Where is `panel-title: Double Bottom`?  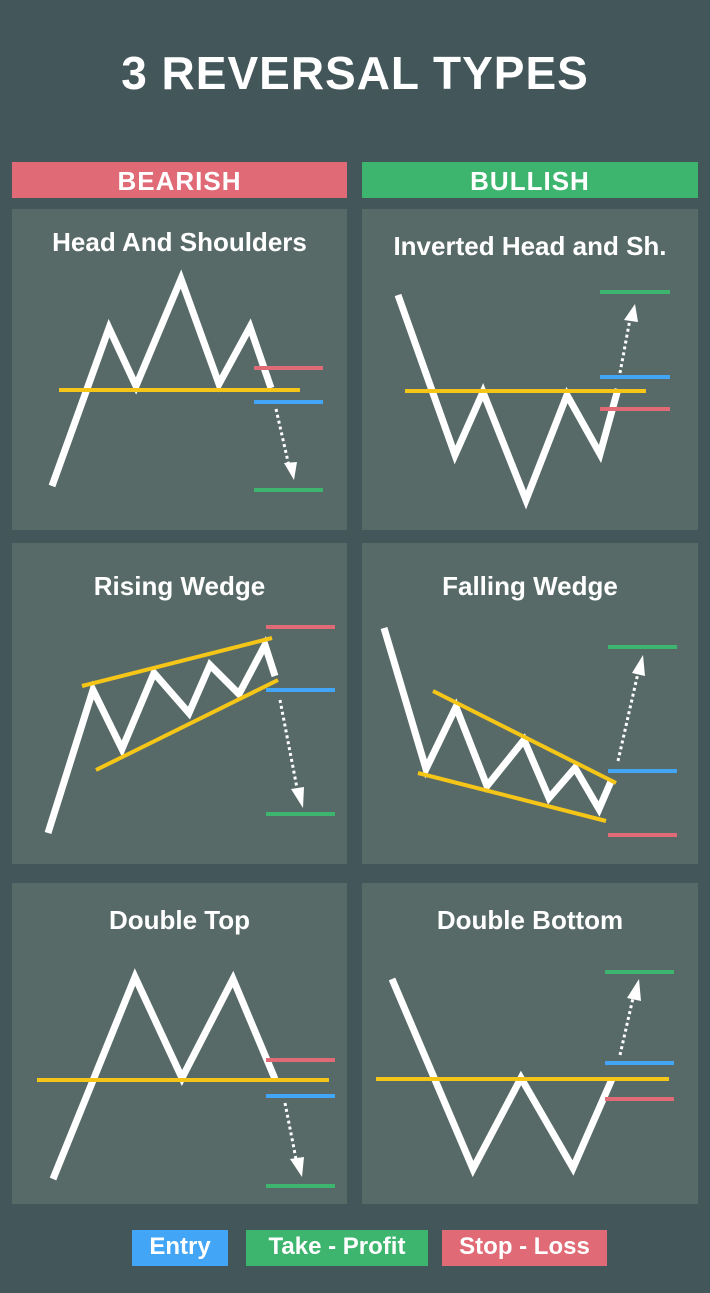 panel-title: Double Bottom is located at coordinates (530, 920).